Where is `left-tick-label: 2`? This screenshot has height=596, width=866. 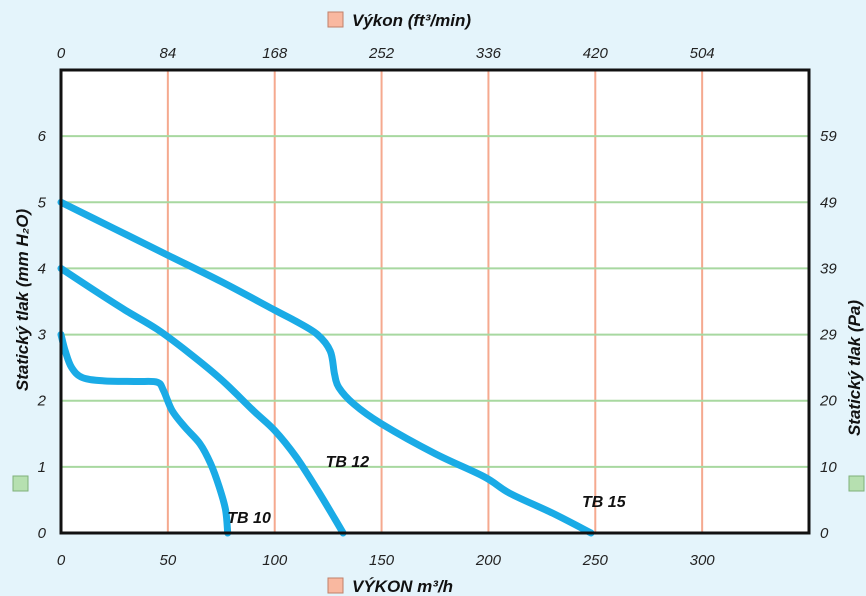 left-tick-label: 2 is located at coordinates (42, 401).